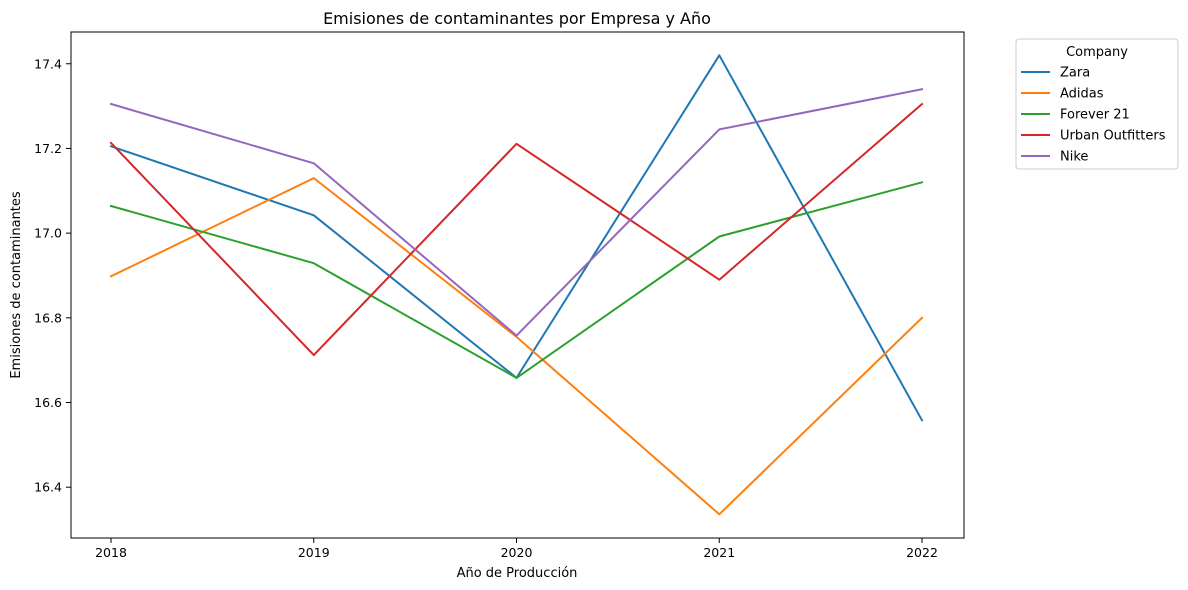  Describe the element at coordinates (1075, 73) in the screenshot. I see `legend-label: Zara` at that location.